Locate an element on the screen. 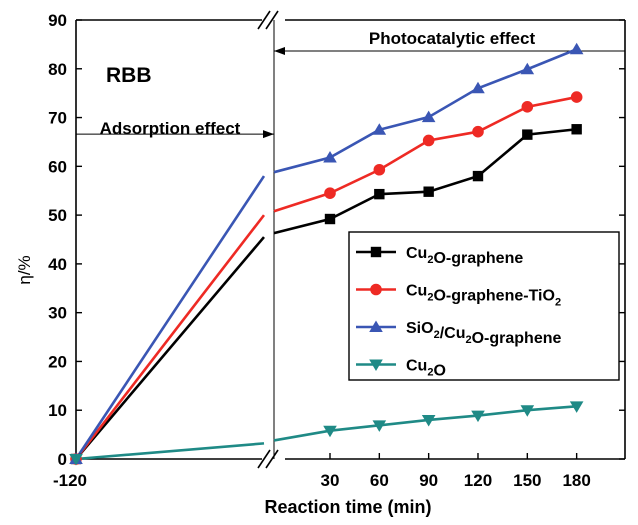 This screenshot has height=525, width=638. x-tick-label: -120 is located at coordinates (70, 480).